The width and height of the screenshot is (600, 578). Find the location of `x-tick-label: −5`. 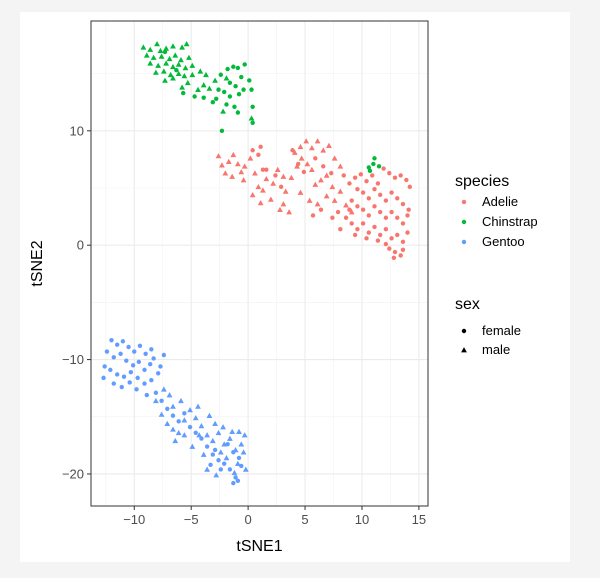

x-tick-label: −5 is located at coordinates (191, 519).